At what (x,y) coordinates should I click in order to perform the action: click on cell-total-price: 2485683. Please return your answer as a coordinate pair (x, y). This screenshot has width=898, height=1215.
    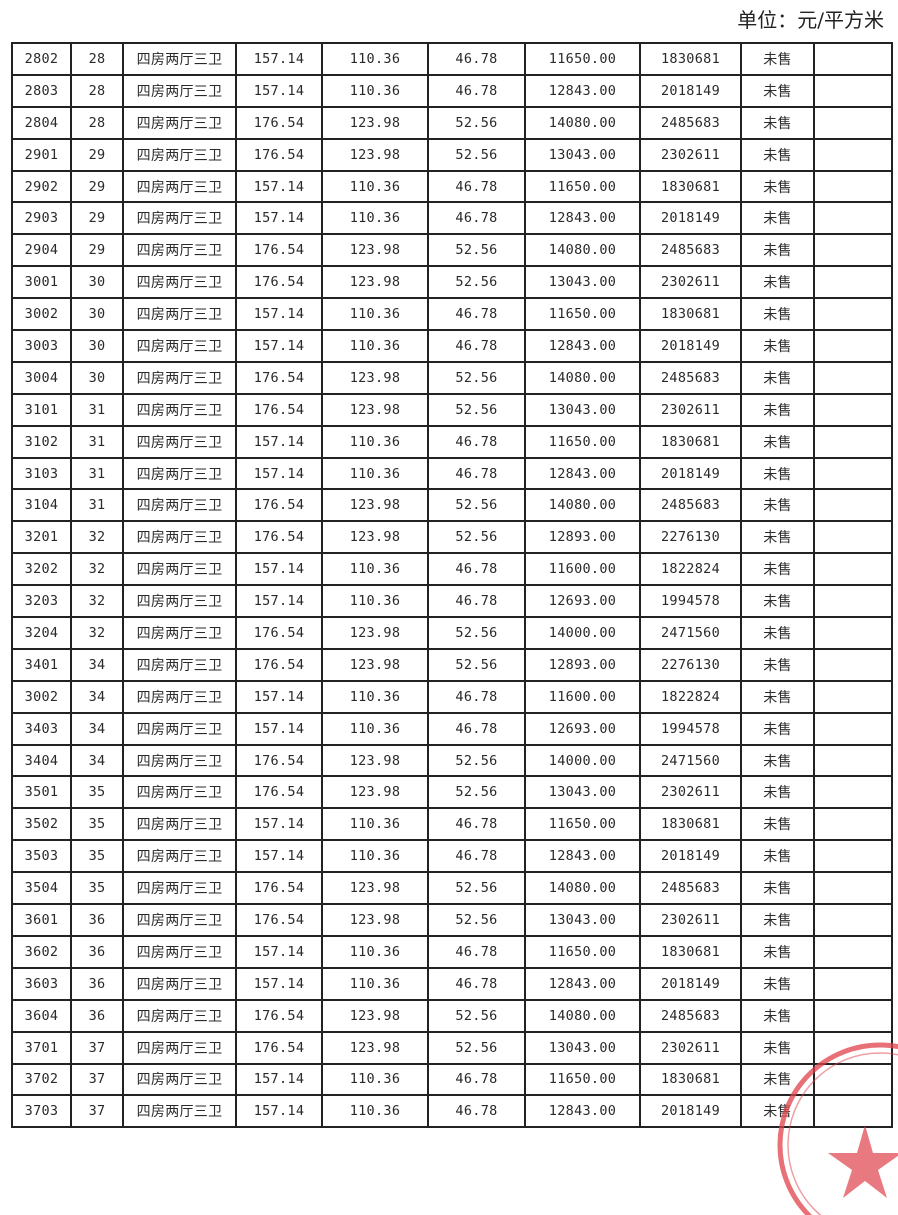
    Looking at the image, I should click on (690, 122).